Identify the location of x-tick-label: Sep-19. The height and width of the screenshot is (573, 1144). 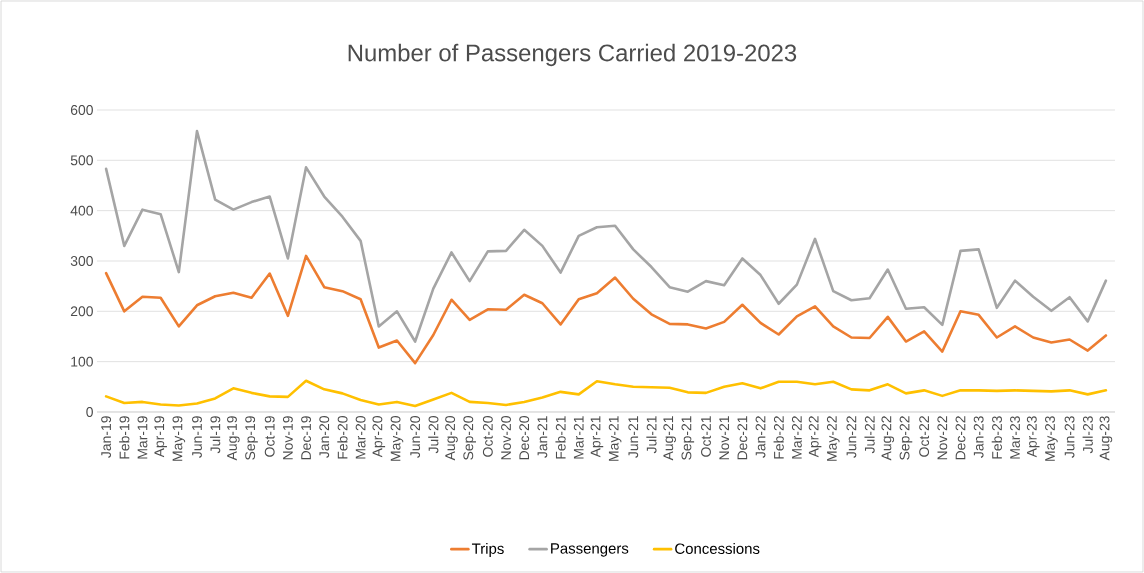
(251, 438).